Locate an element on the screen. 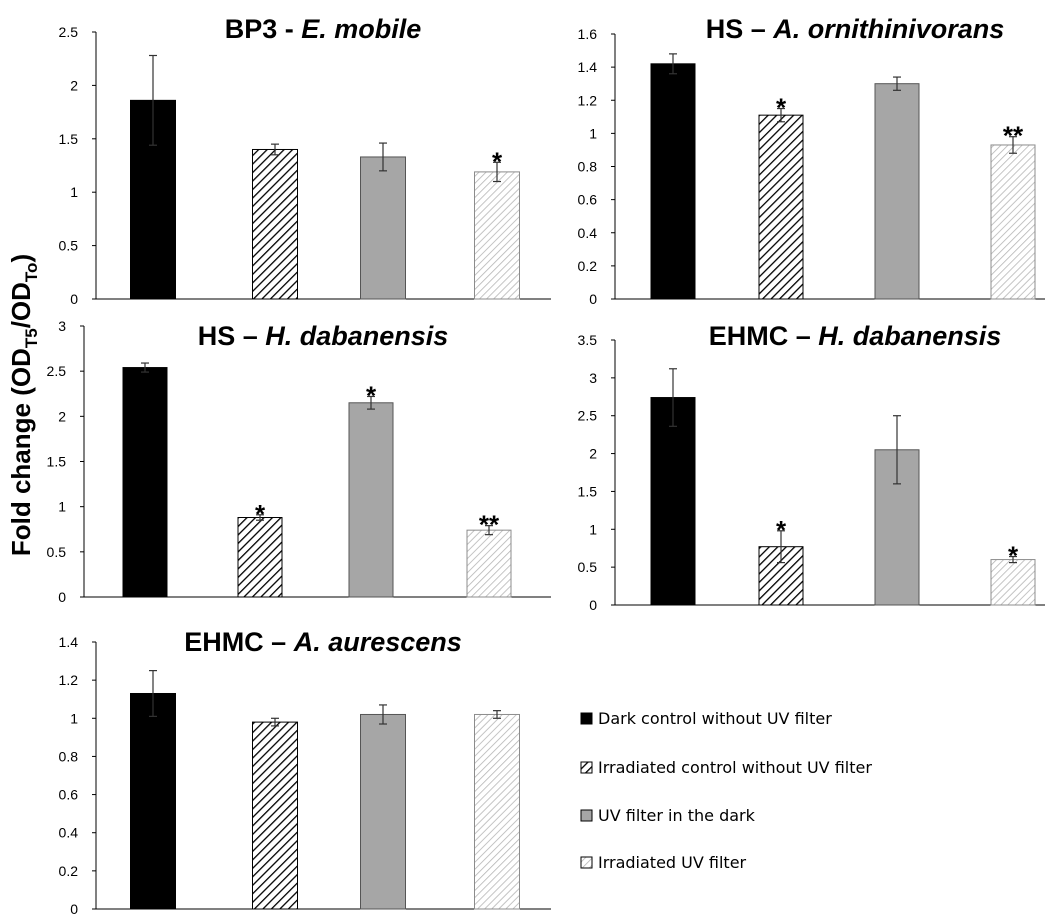 This screenshot has height=914, width=1062. legend-item-irradiated-uv-filter: Irradiated UV filter is located at coordinates (663, 862).